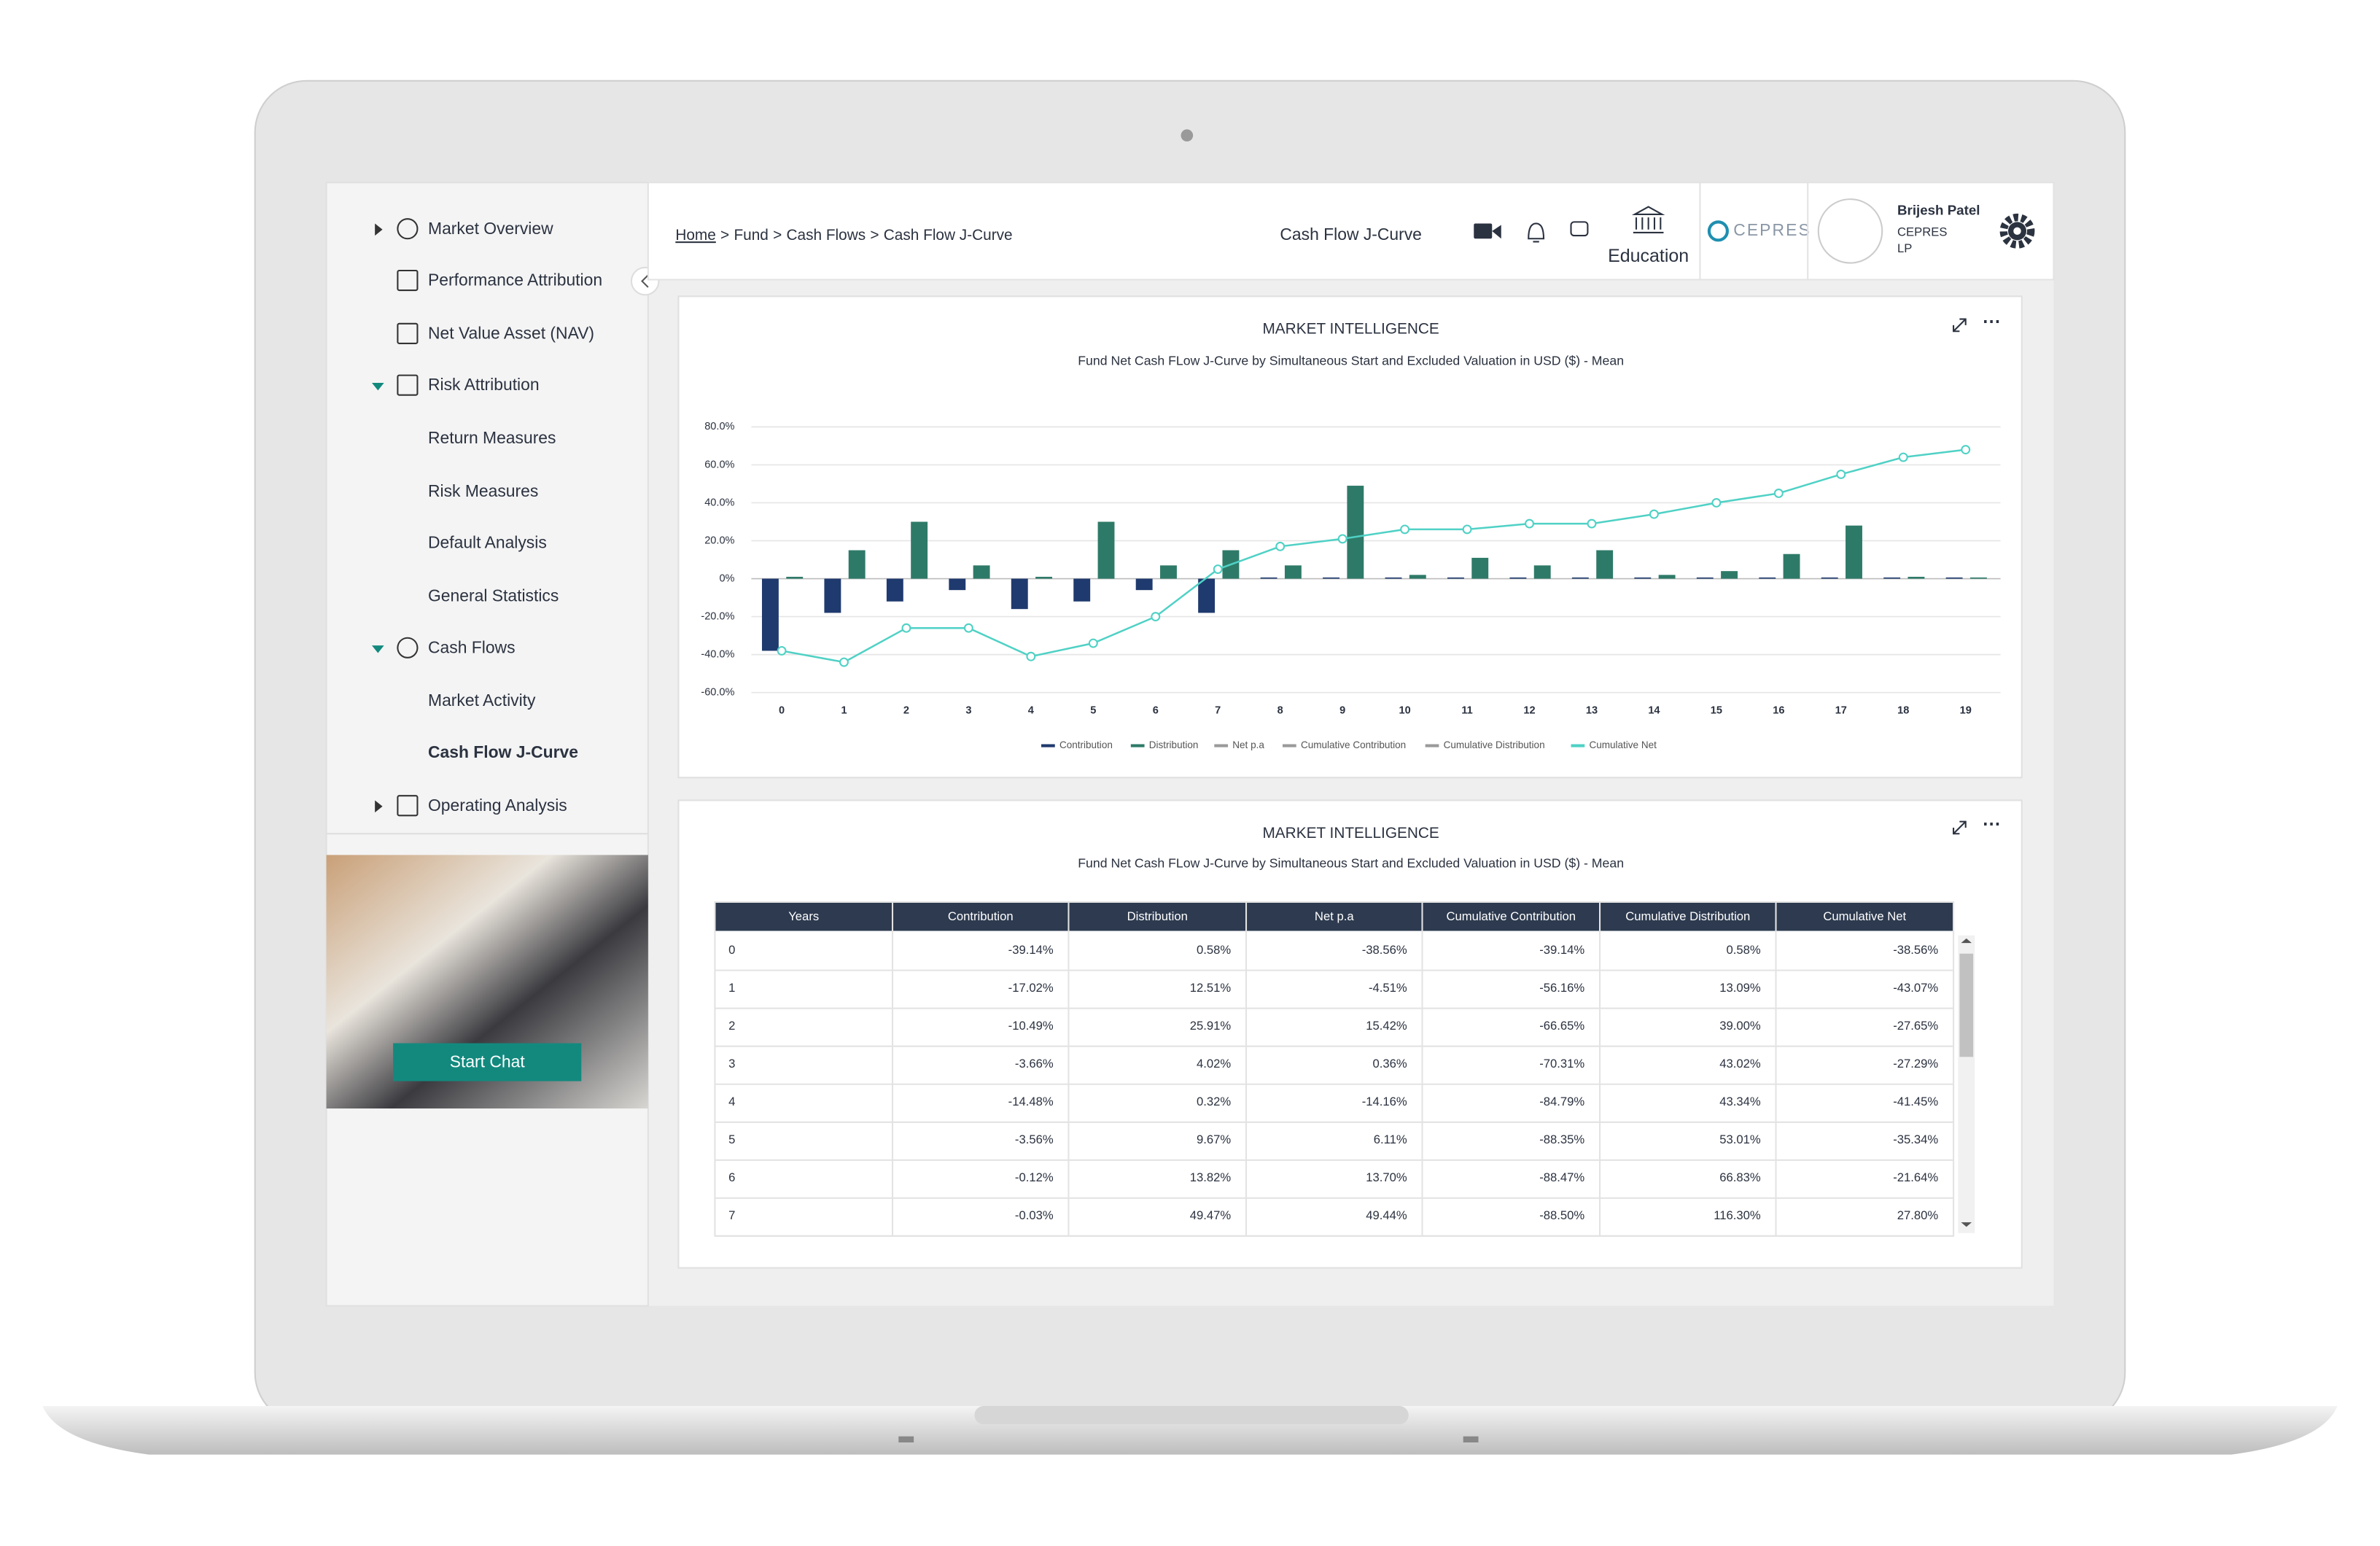 The width and height of the screenshot is (2380, 1546). Describe the element at coordinates (1918, 1215) in the screenshot. I see `cell: 27.80%` at that location.